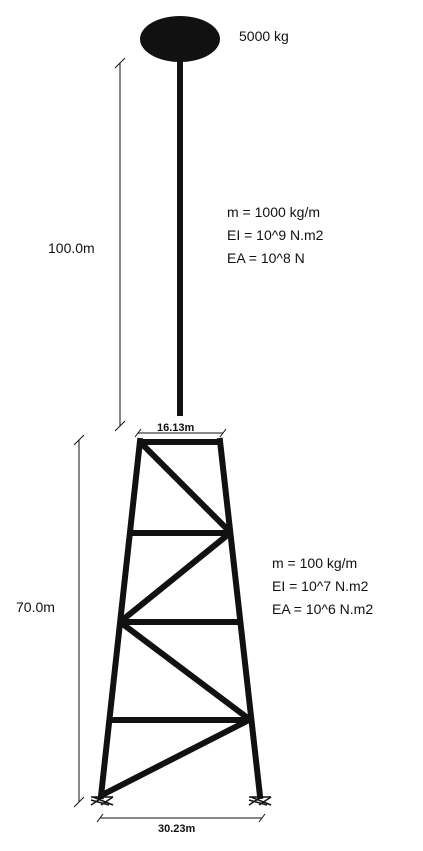 The height and width of the screenshot is (851, 423). What do you see at coordinates (275, 235) in the screenshot?
I see `mast-ei-label: EI = 10^9 N.m2` at bounding box center [275, 235].